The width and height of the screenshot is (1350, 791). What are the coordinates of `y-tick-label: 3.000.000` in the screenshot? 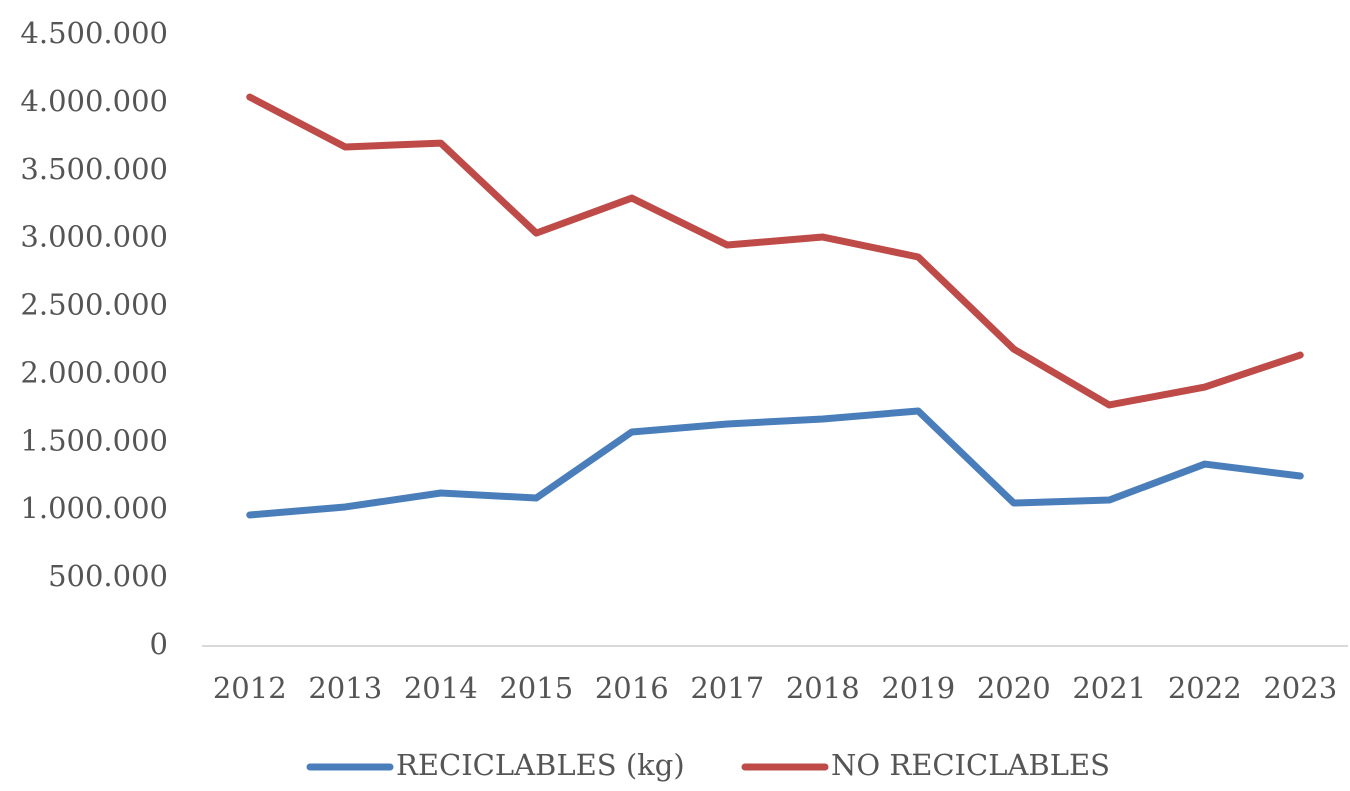 It's located at (94, 237).